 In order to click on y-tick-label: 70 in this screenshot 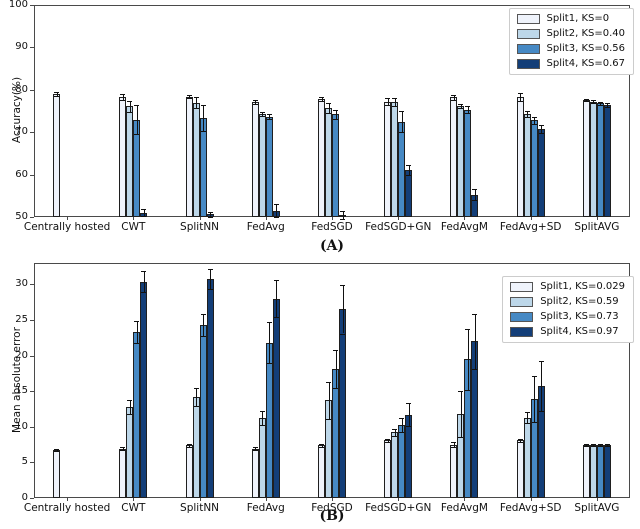, I will do `click(21, 132)`.